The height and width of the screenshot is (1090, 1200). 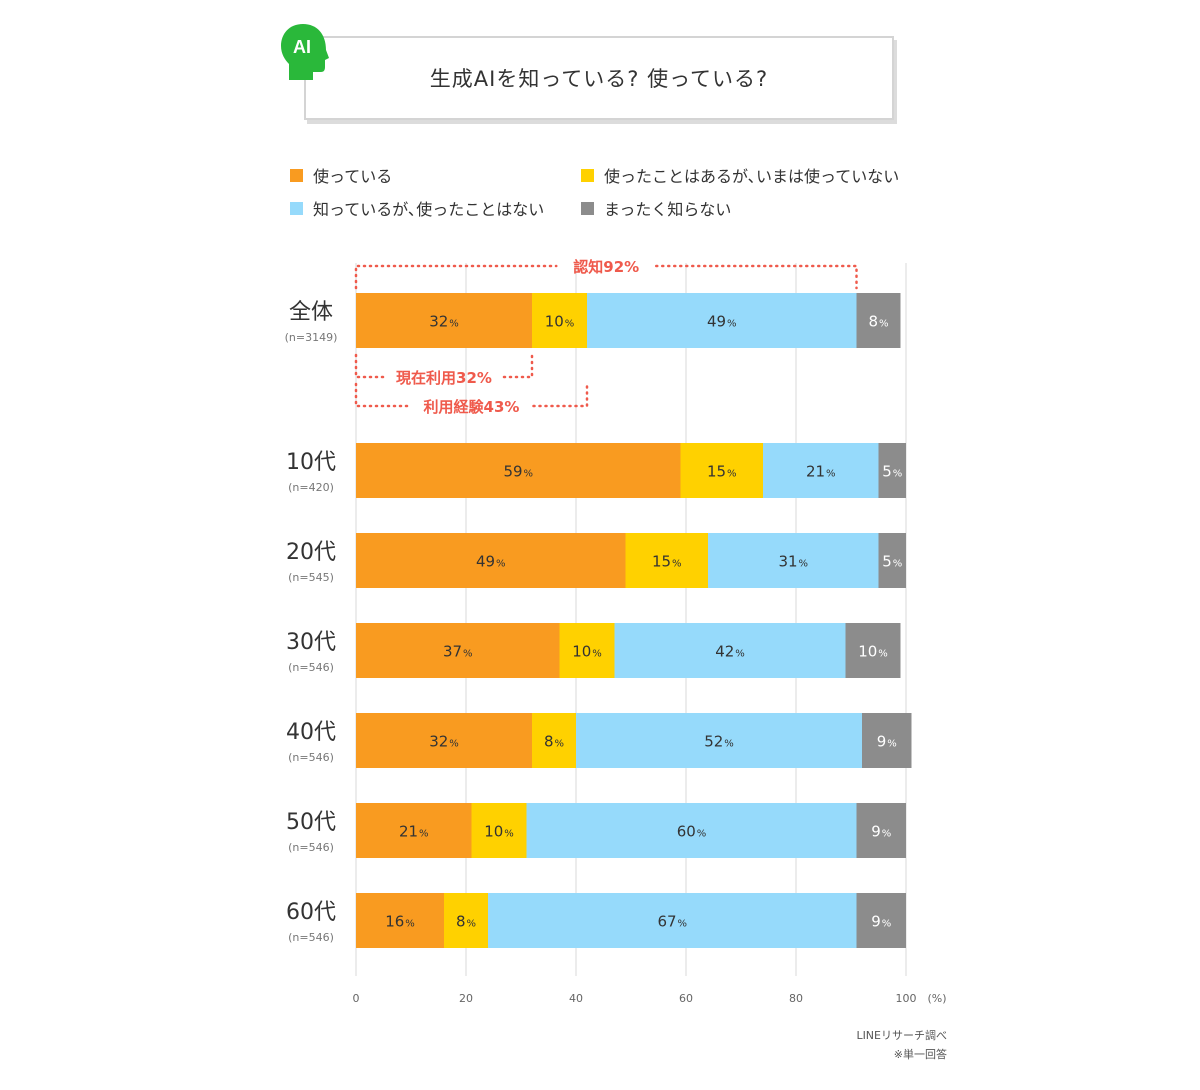 What do you see at coordinates (353, 176) in the screenshot?
I see `legend-label-using: 使っている` at bounding box center [353, 176].